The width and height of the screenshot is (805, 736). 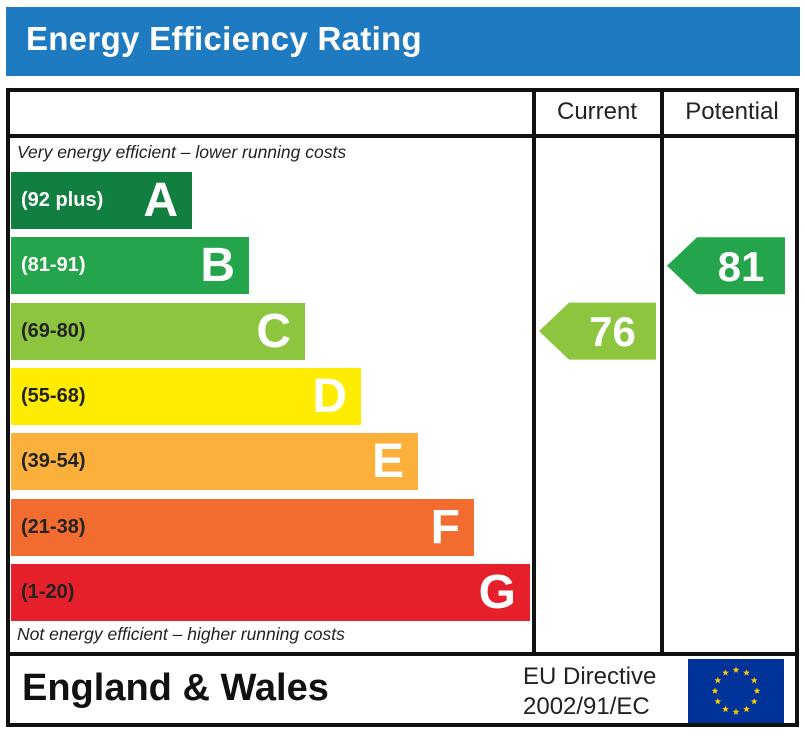 What do you see at coordinates (130, 266) in the screenshot?
I see `band-b: (81-91) B` at bounding box center [130, 266].